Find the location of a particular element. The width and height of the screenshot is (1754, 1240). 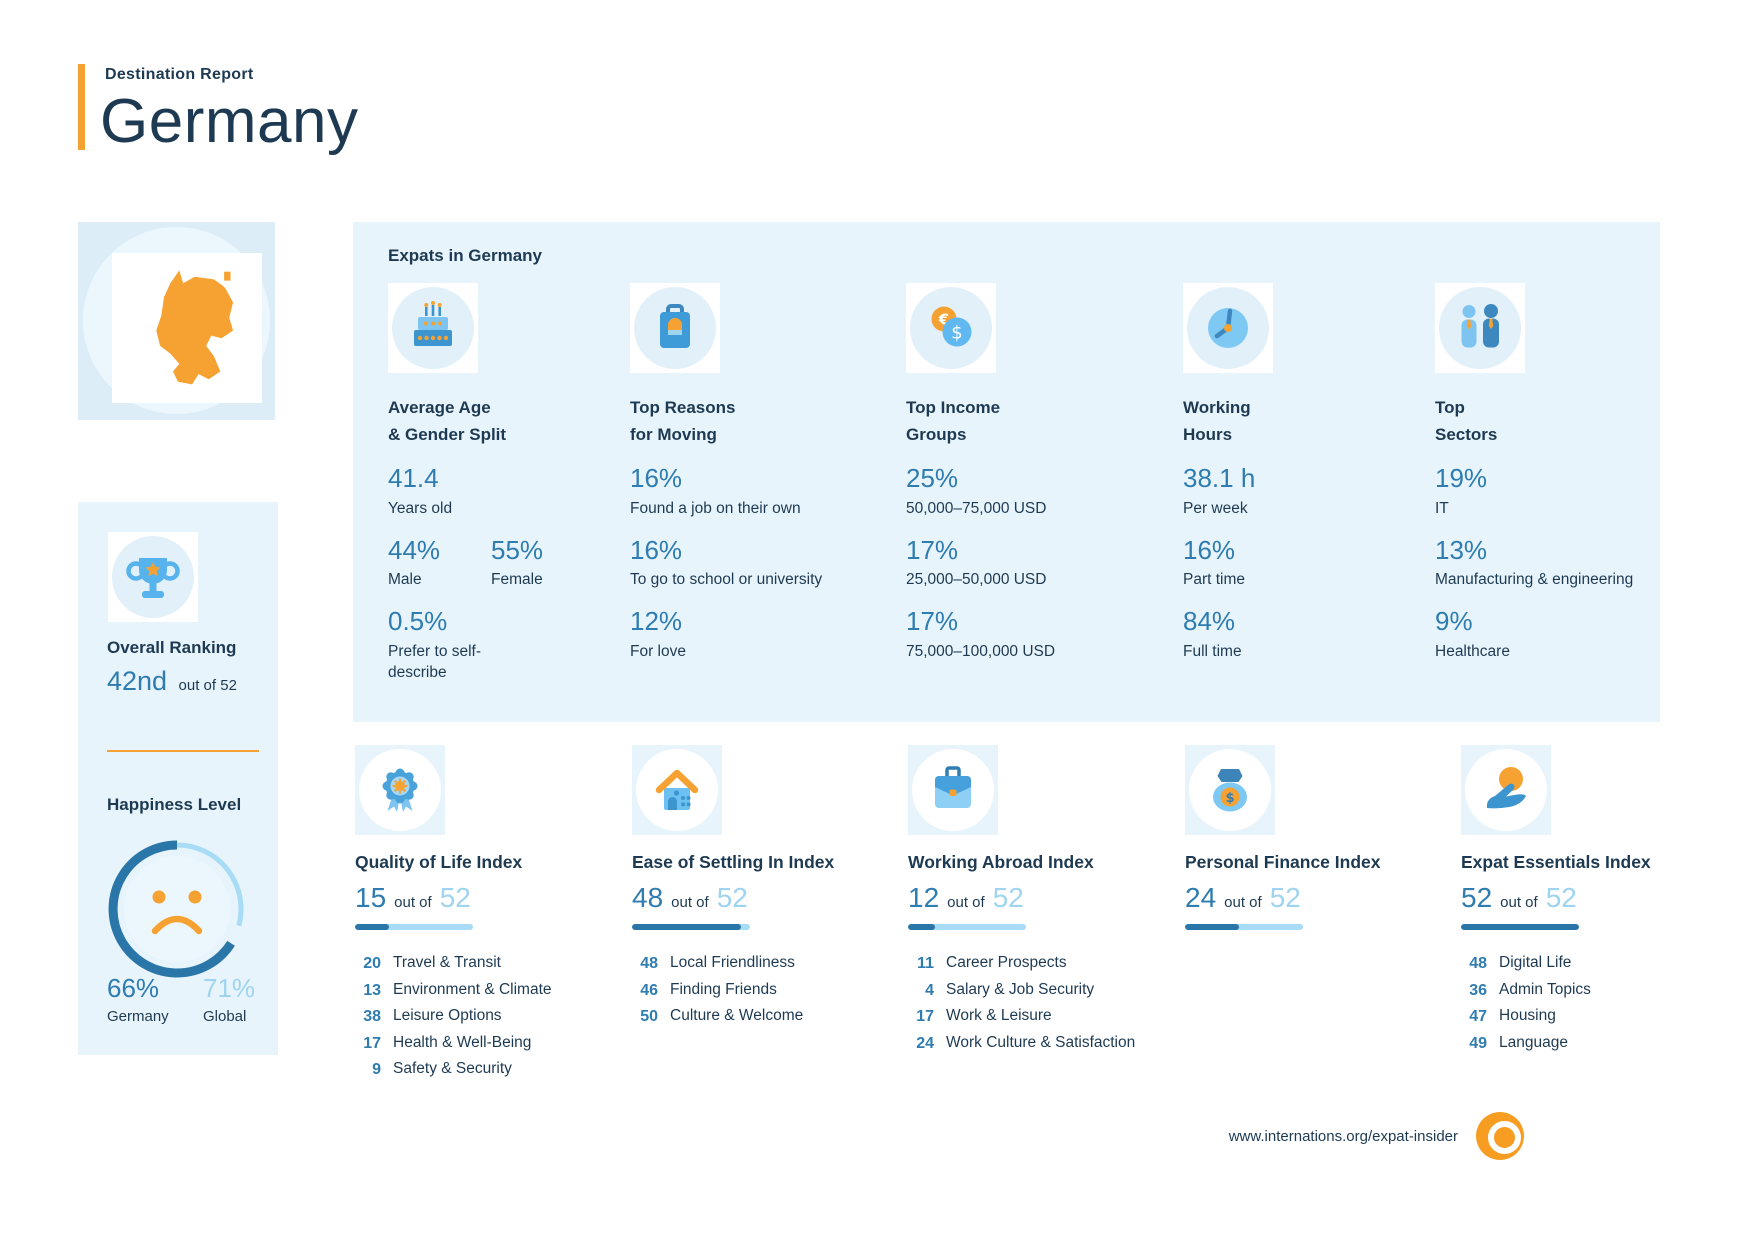

stat-label: Healthcare is located at coordinates (1472, 651).